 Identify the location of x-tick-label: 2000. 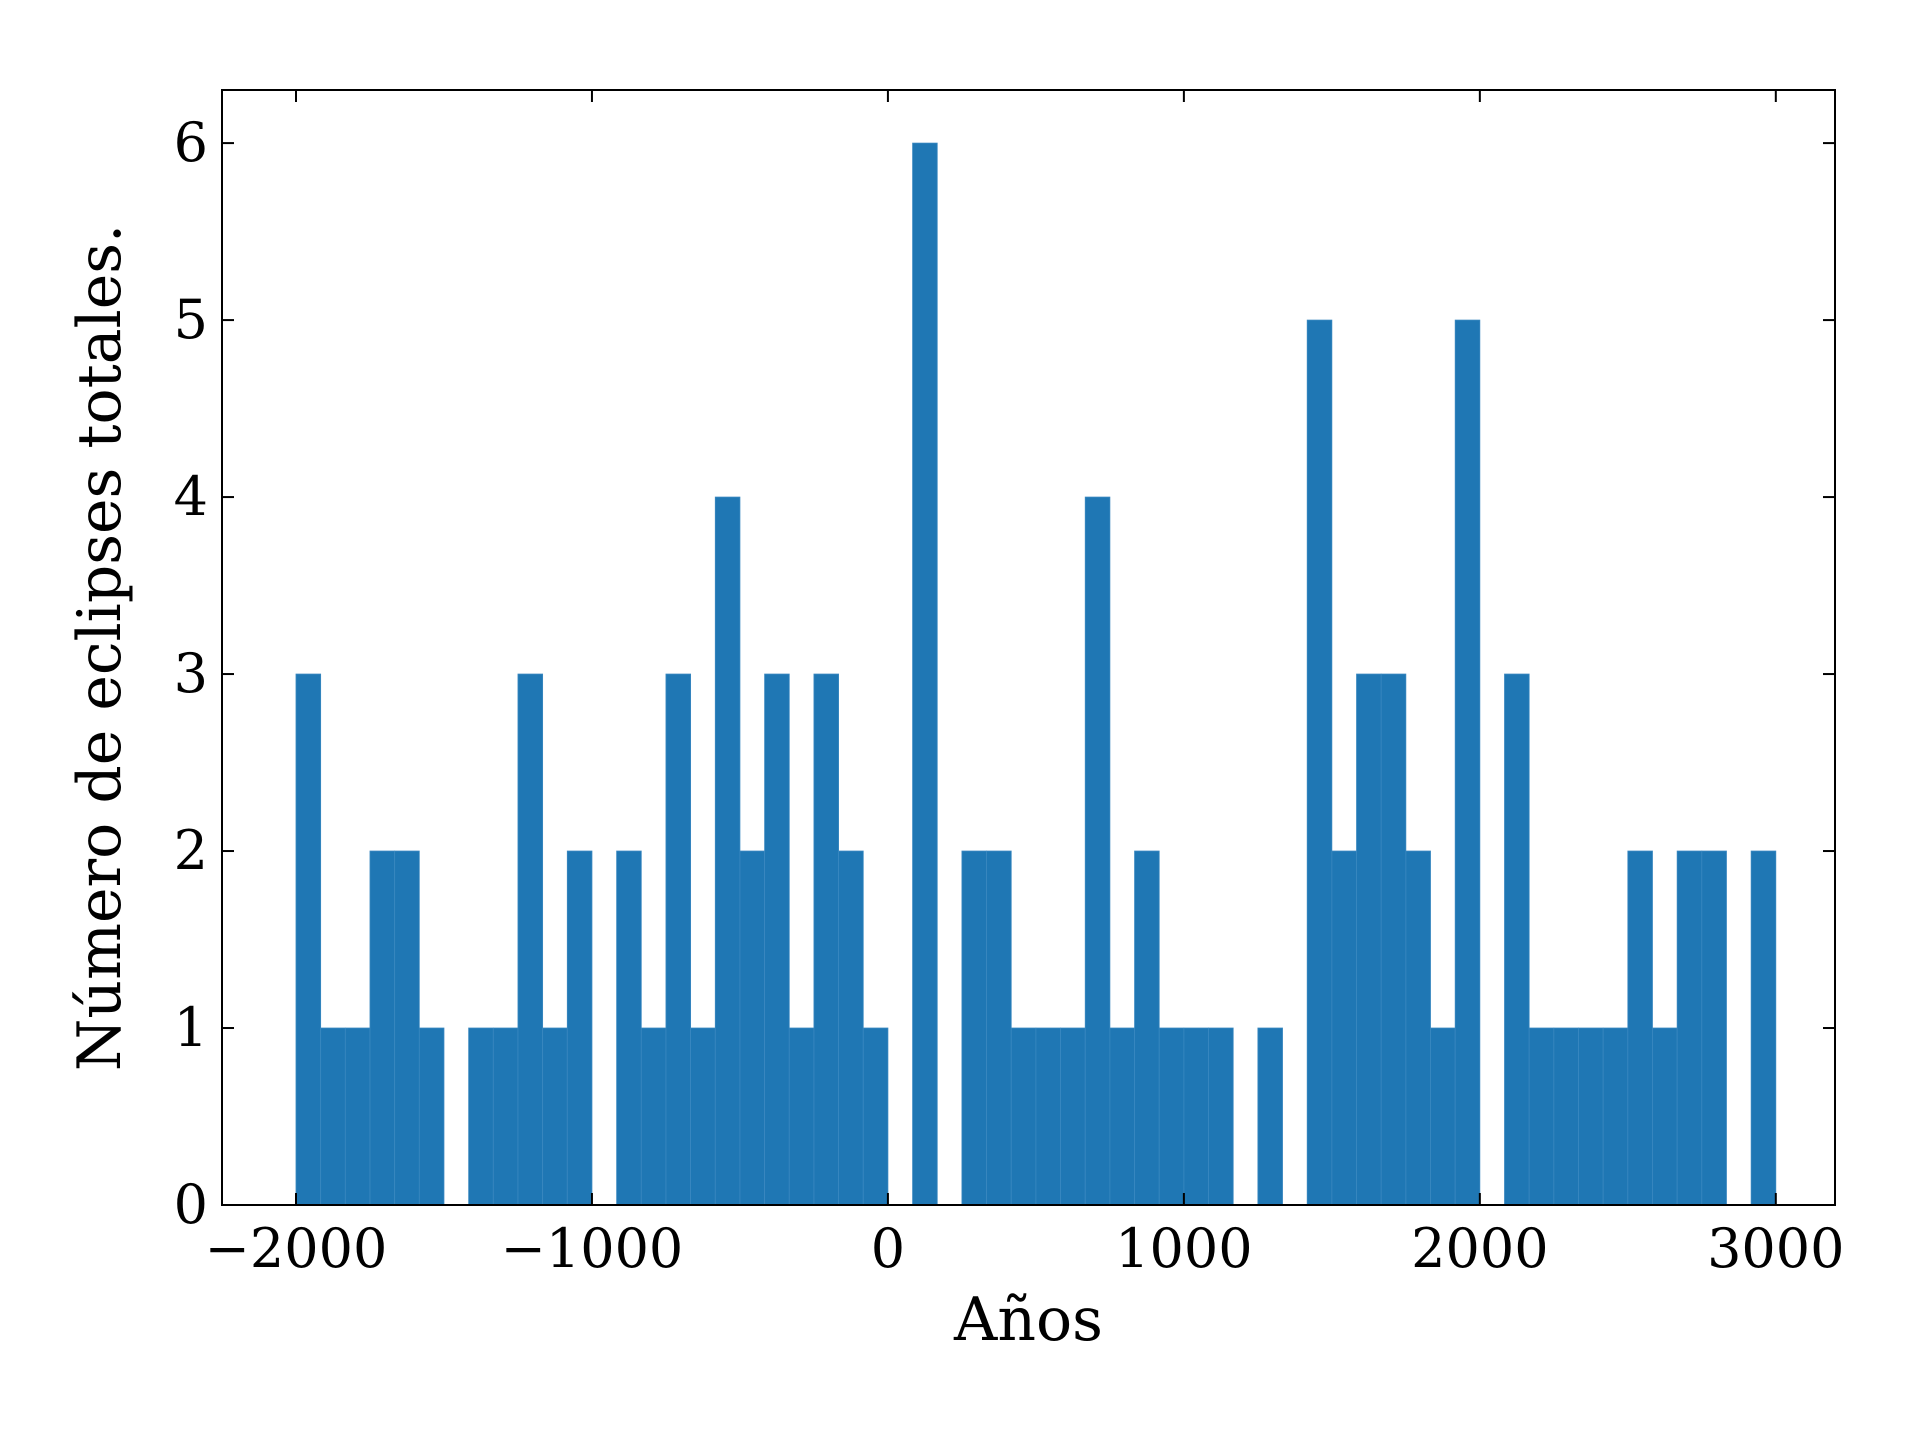
(1479, 1248).